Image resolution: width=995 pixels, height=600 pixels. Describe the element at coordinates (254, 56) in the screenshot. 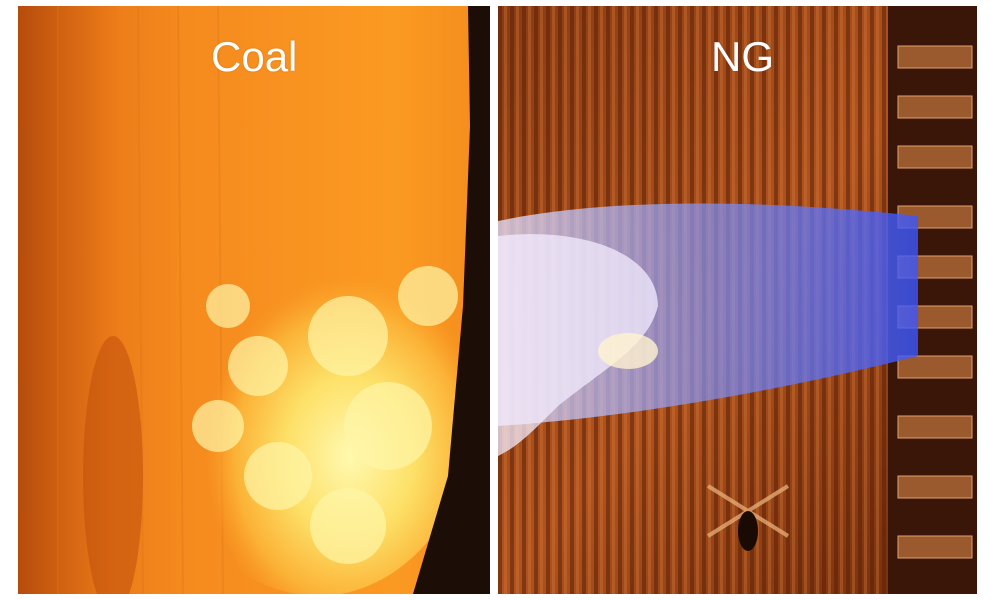

I see `coal-label: Coal` at that location.